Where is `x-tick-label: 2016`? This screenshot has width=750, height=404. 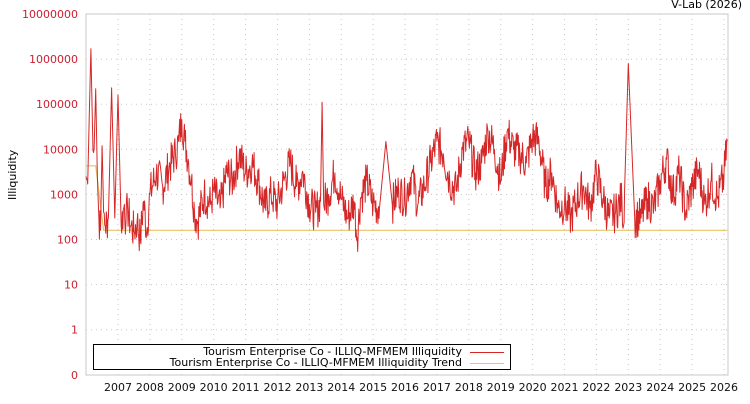 x-tick-label: 2016 is located at coordinates (405, 387).